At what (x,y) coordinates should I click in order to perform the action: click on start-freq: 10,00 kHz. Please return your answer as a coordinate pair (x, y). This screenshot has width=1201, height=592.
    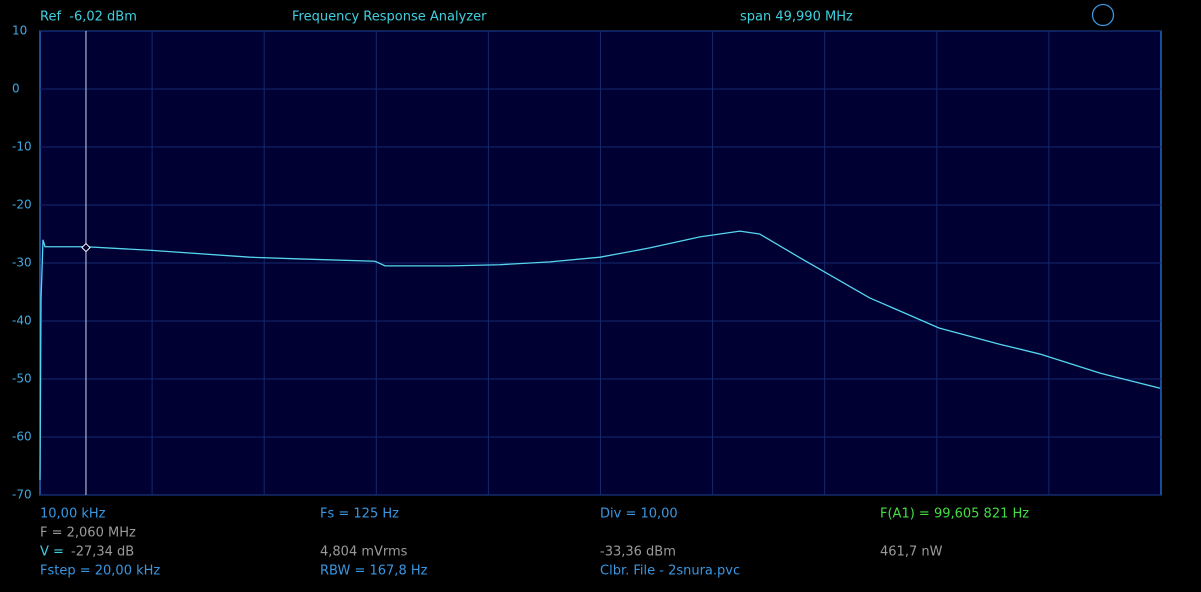
    Looking at the image, I should click on (73, 514).